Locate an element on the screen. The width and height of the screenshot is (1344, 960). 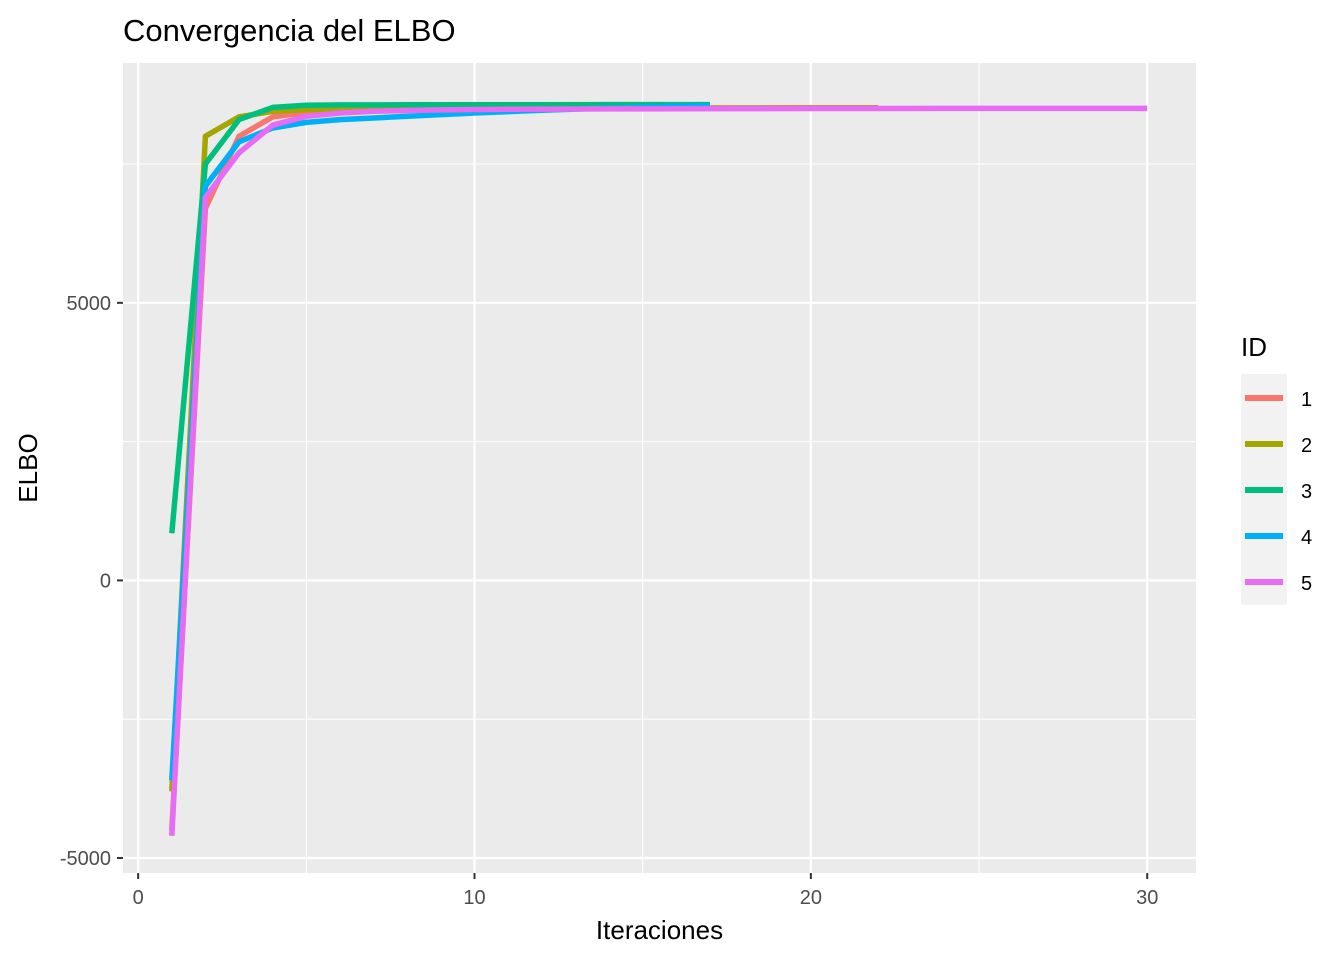
chart-title: Convergencia del ELBO is located at coordinates (289, 30).